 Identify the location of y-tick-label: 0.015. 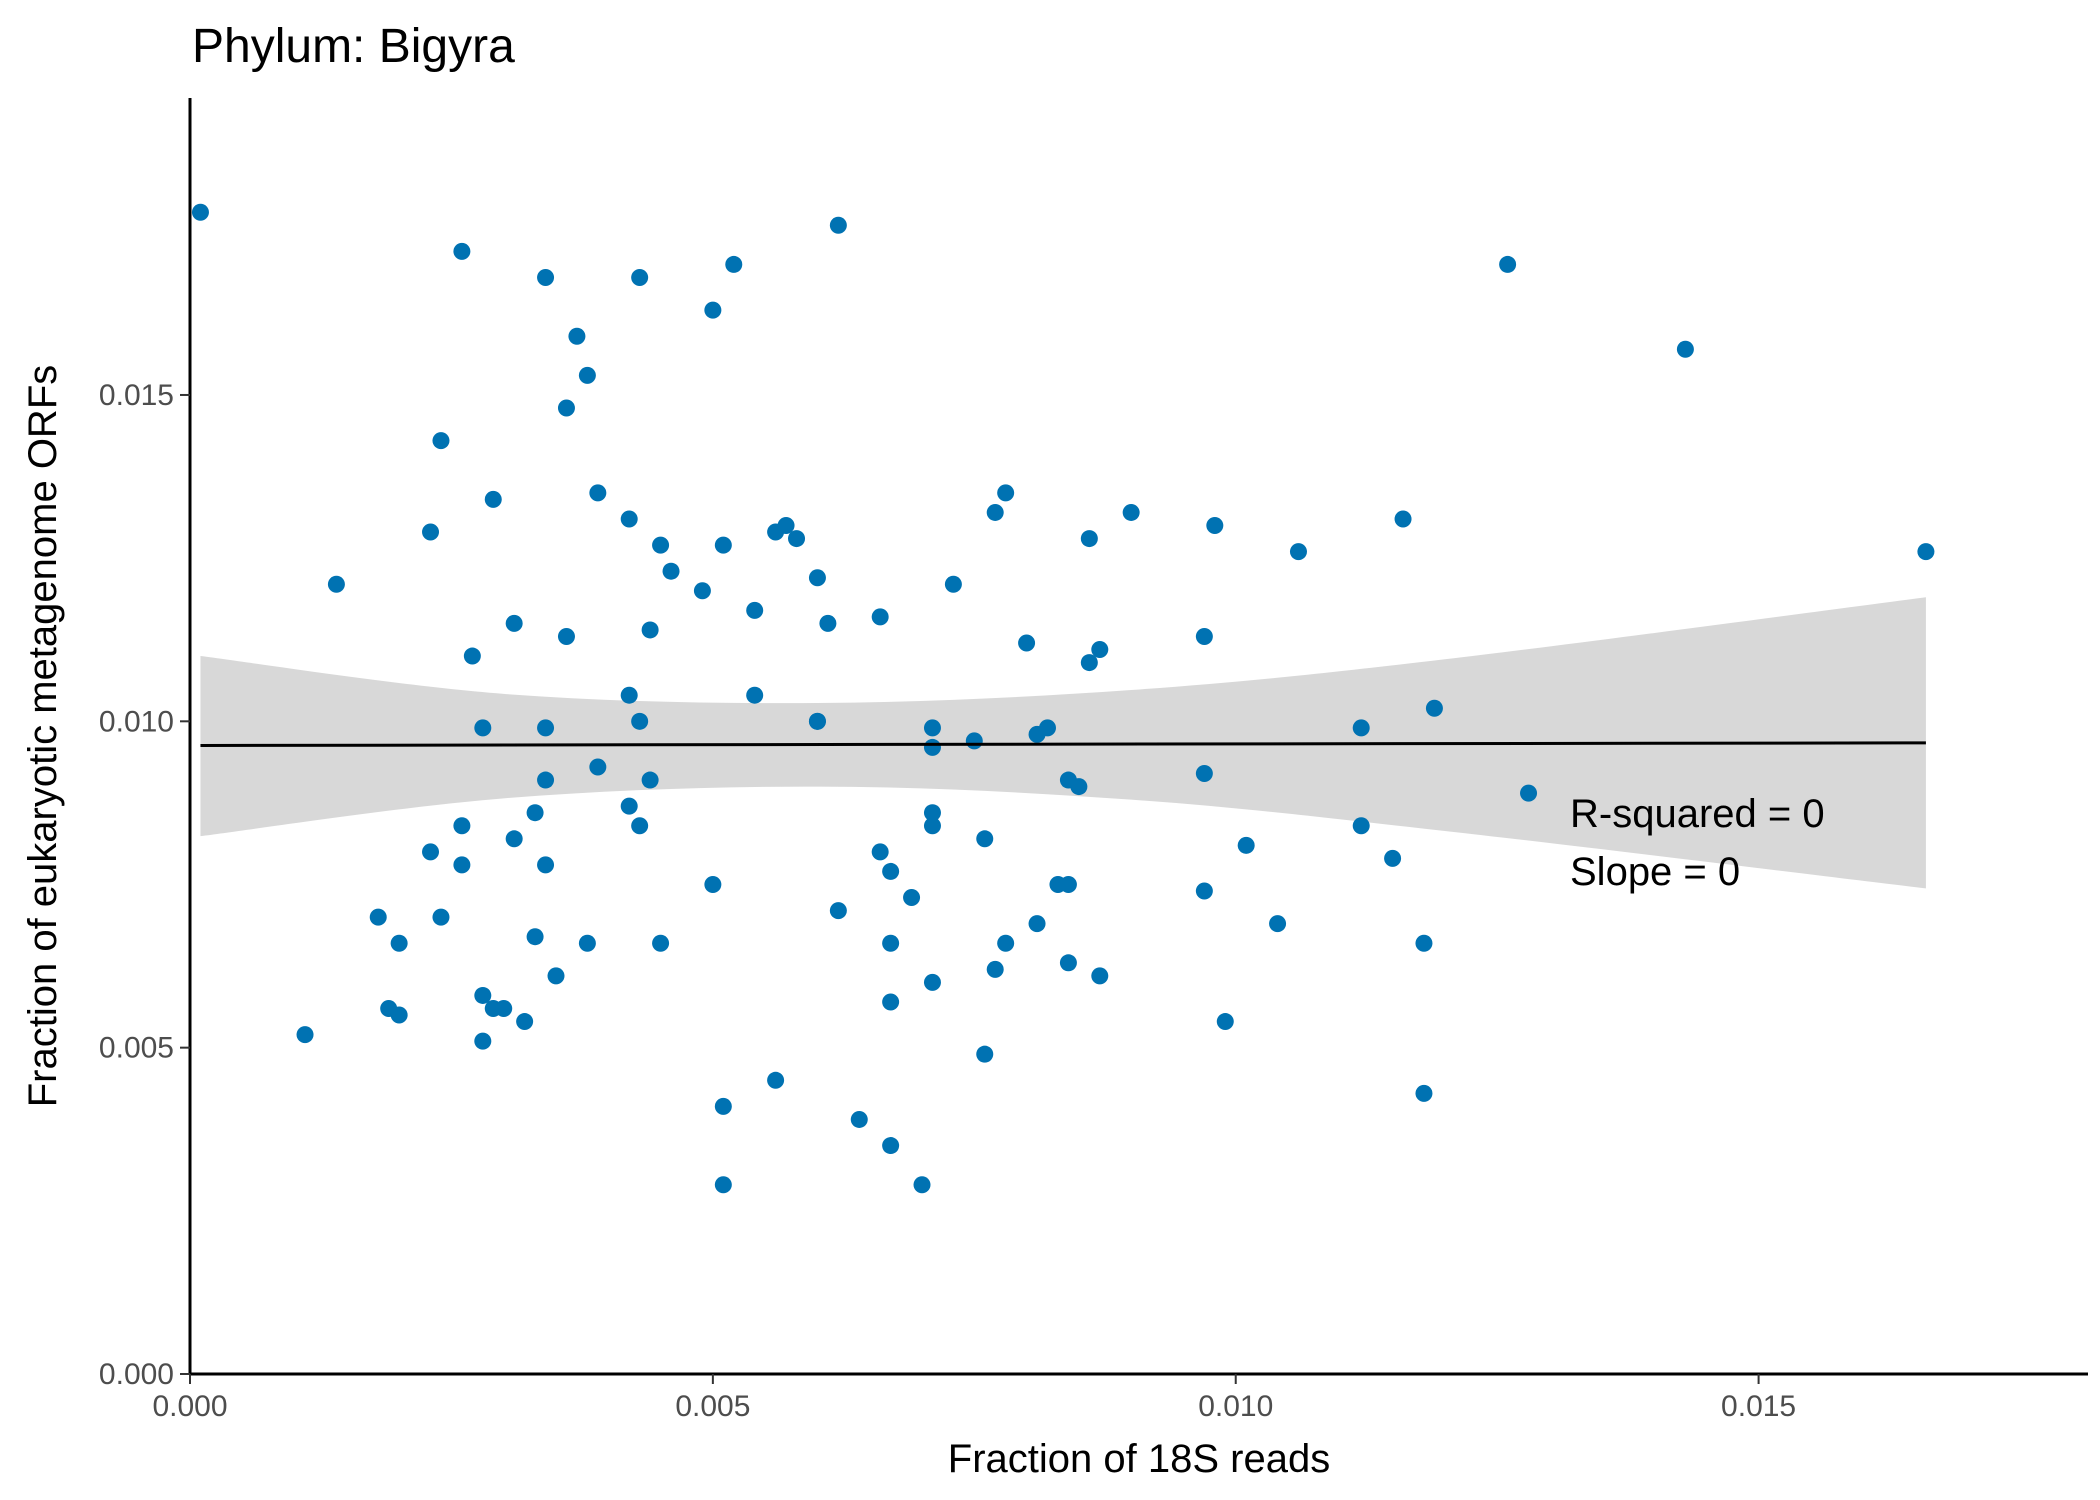
(136, 395).